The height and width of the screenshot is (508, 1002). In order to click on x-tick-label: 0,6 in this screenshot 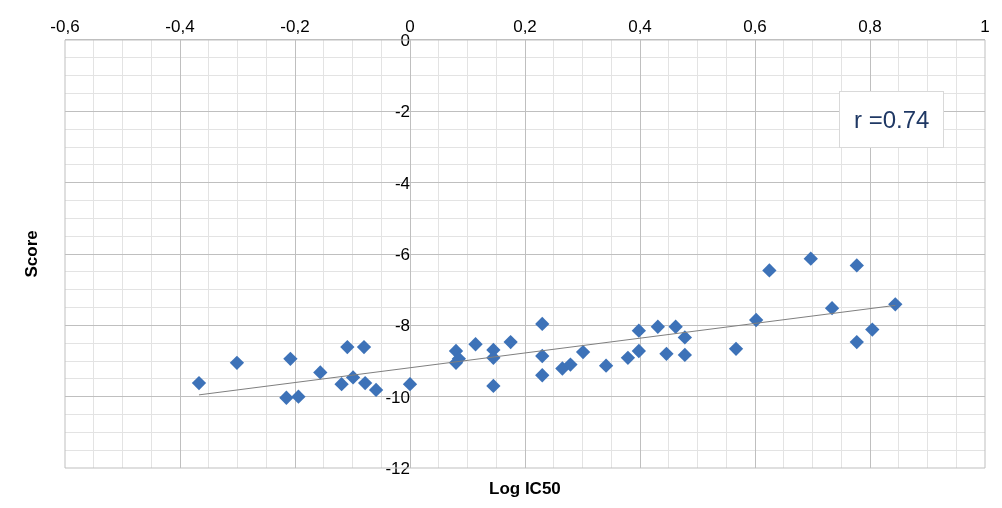, I will do `click(755, 27)`.